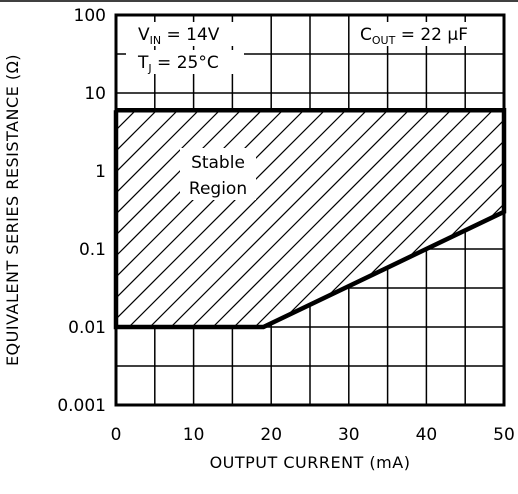 The height and width of the screenshot is (494, 518). I want to click on x-tick-label: 40, so click(427, 435).